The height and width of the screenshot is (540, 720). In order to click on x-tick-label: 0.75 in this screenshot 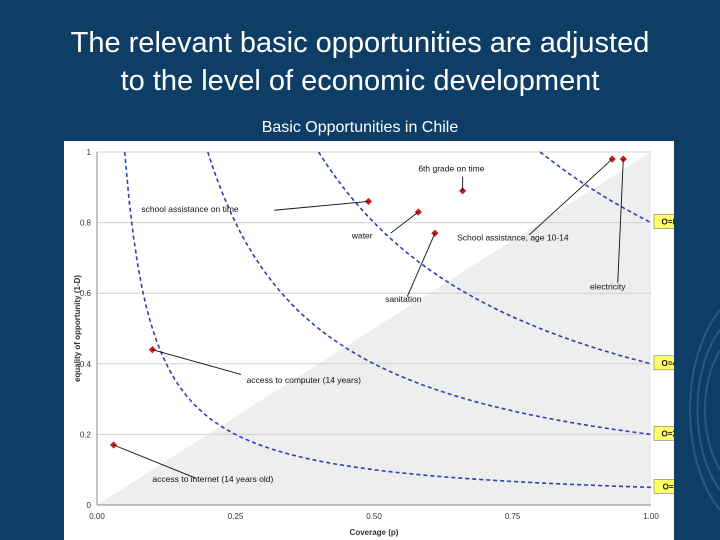, I will do `click(513, 516)`.